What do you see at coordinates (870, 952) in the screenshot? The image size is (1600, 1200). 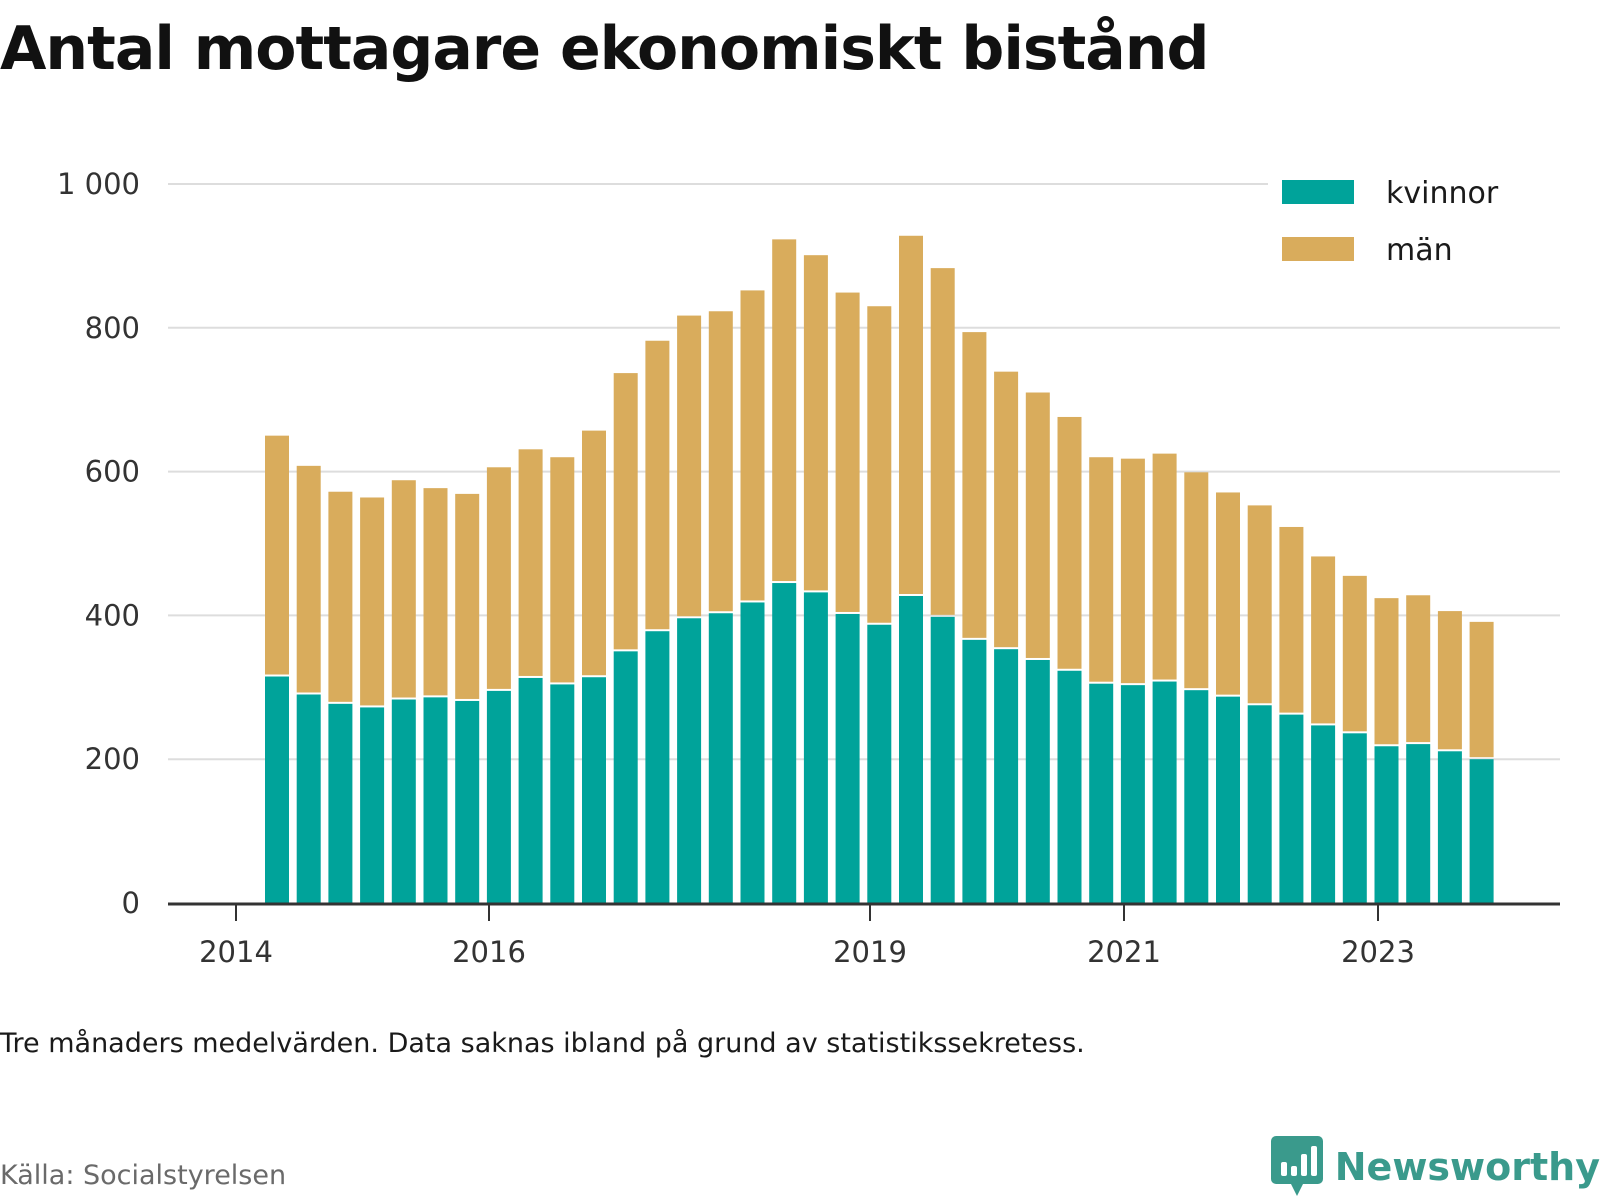 I see `x-tick-label: 2019` at bounding box center [870, 952].